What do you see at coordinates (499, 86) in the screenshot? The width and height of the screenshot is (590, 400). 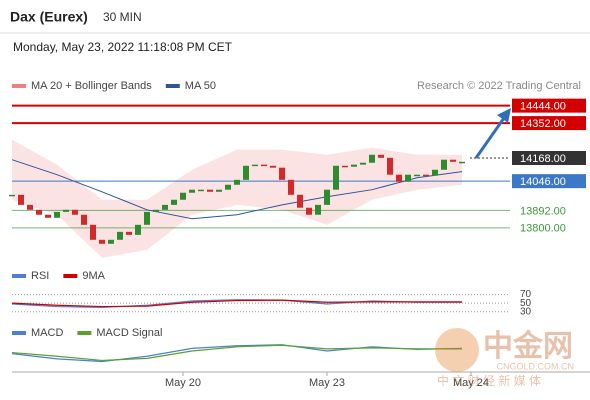 I see `source: Research © 2022 Trading Central` at bounding box center [499, 86].